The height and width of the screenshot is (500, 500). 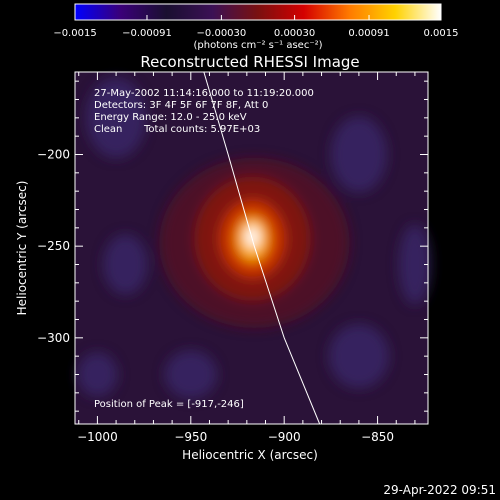 I want to click on chart-title: Reconstructed RHESSI Image, so click(x=249, y=62).